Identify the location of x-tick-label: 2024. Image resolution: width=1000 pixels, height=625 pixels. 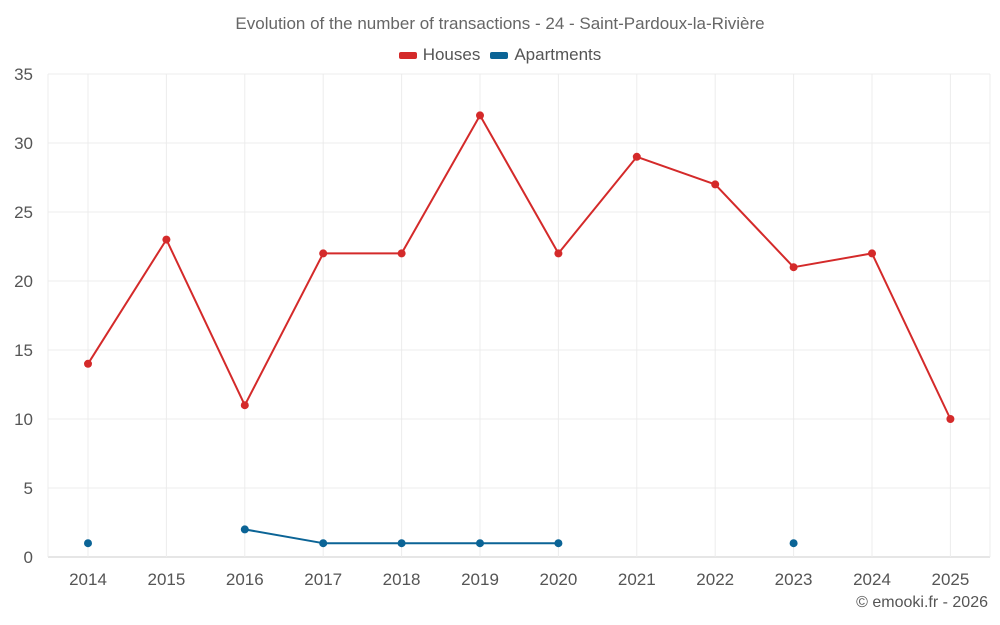
(872, 579).